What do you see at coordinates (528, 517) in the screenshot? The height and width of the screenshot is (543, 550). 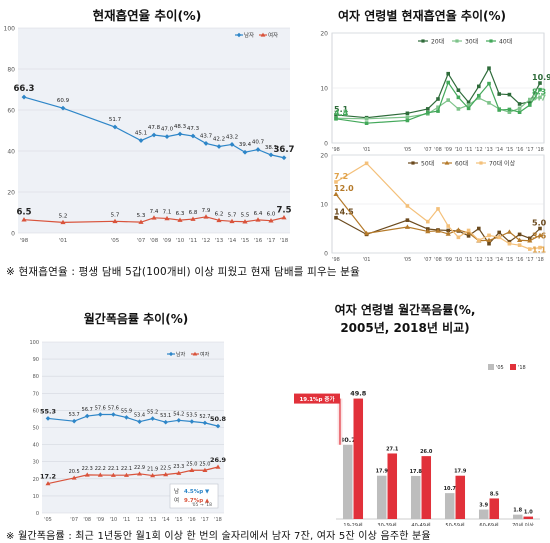 I see `bar-2018` at bounding box center [528, 517].